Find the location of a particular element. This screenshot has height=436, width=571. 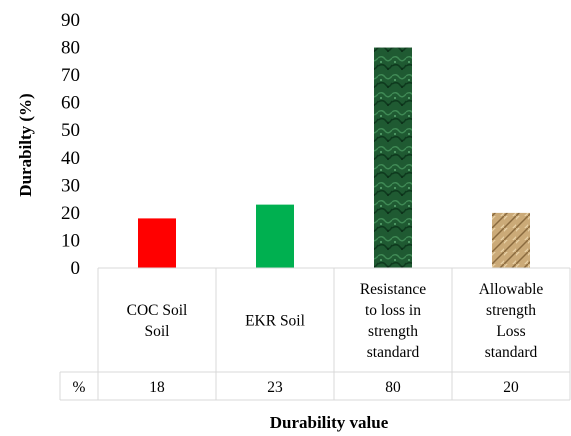

y-tick-label: 60 is located at coordinates (70, 103).